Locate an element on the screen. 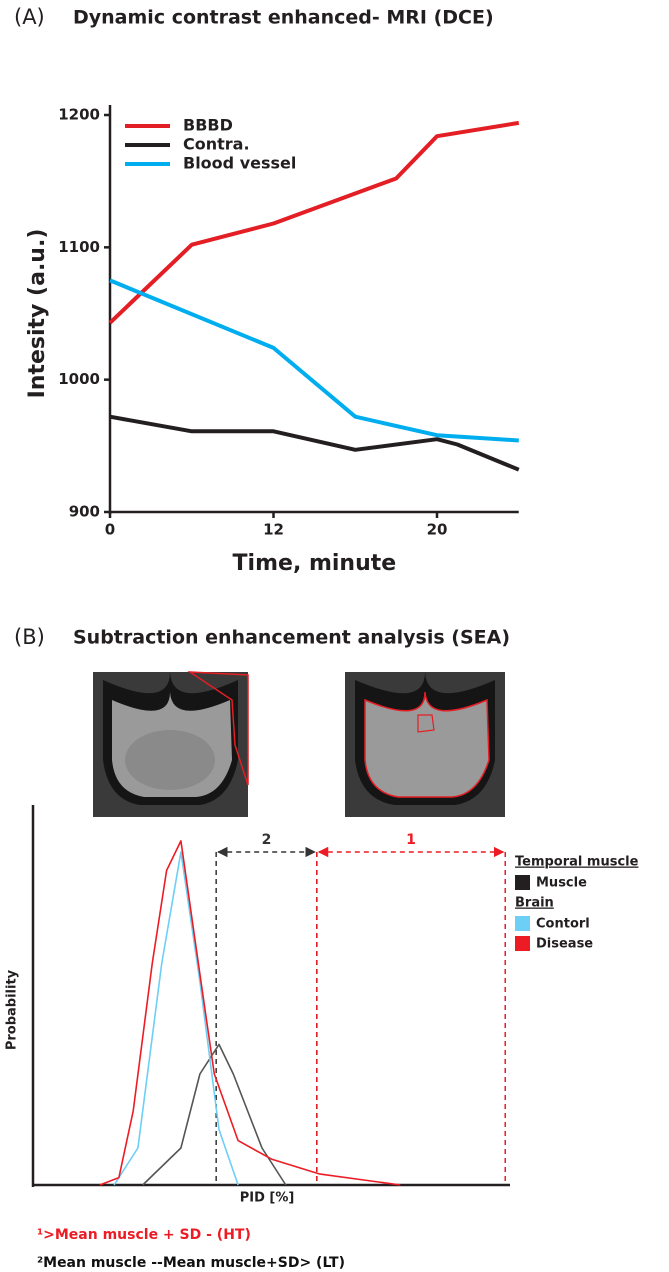 The image size is (669, 1272). legend-label: BBBD is located at coordinates (208, 125).